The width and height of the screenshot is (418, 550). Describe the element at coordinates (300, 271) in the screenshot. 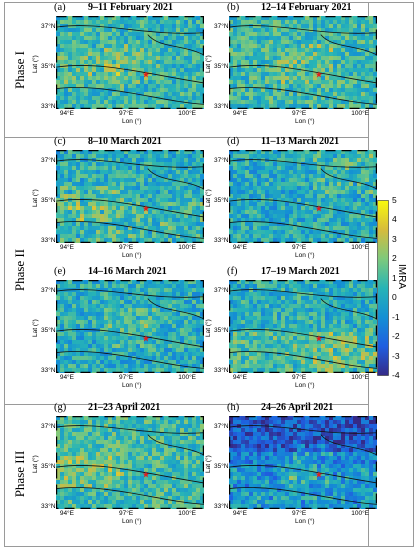

I see `panel-title: 17–19 March 2021` at that location.